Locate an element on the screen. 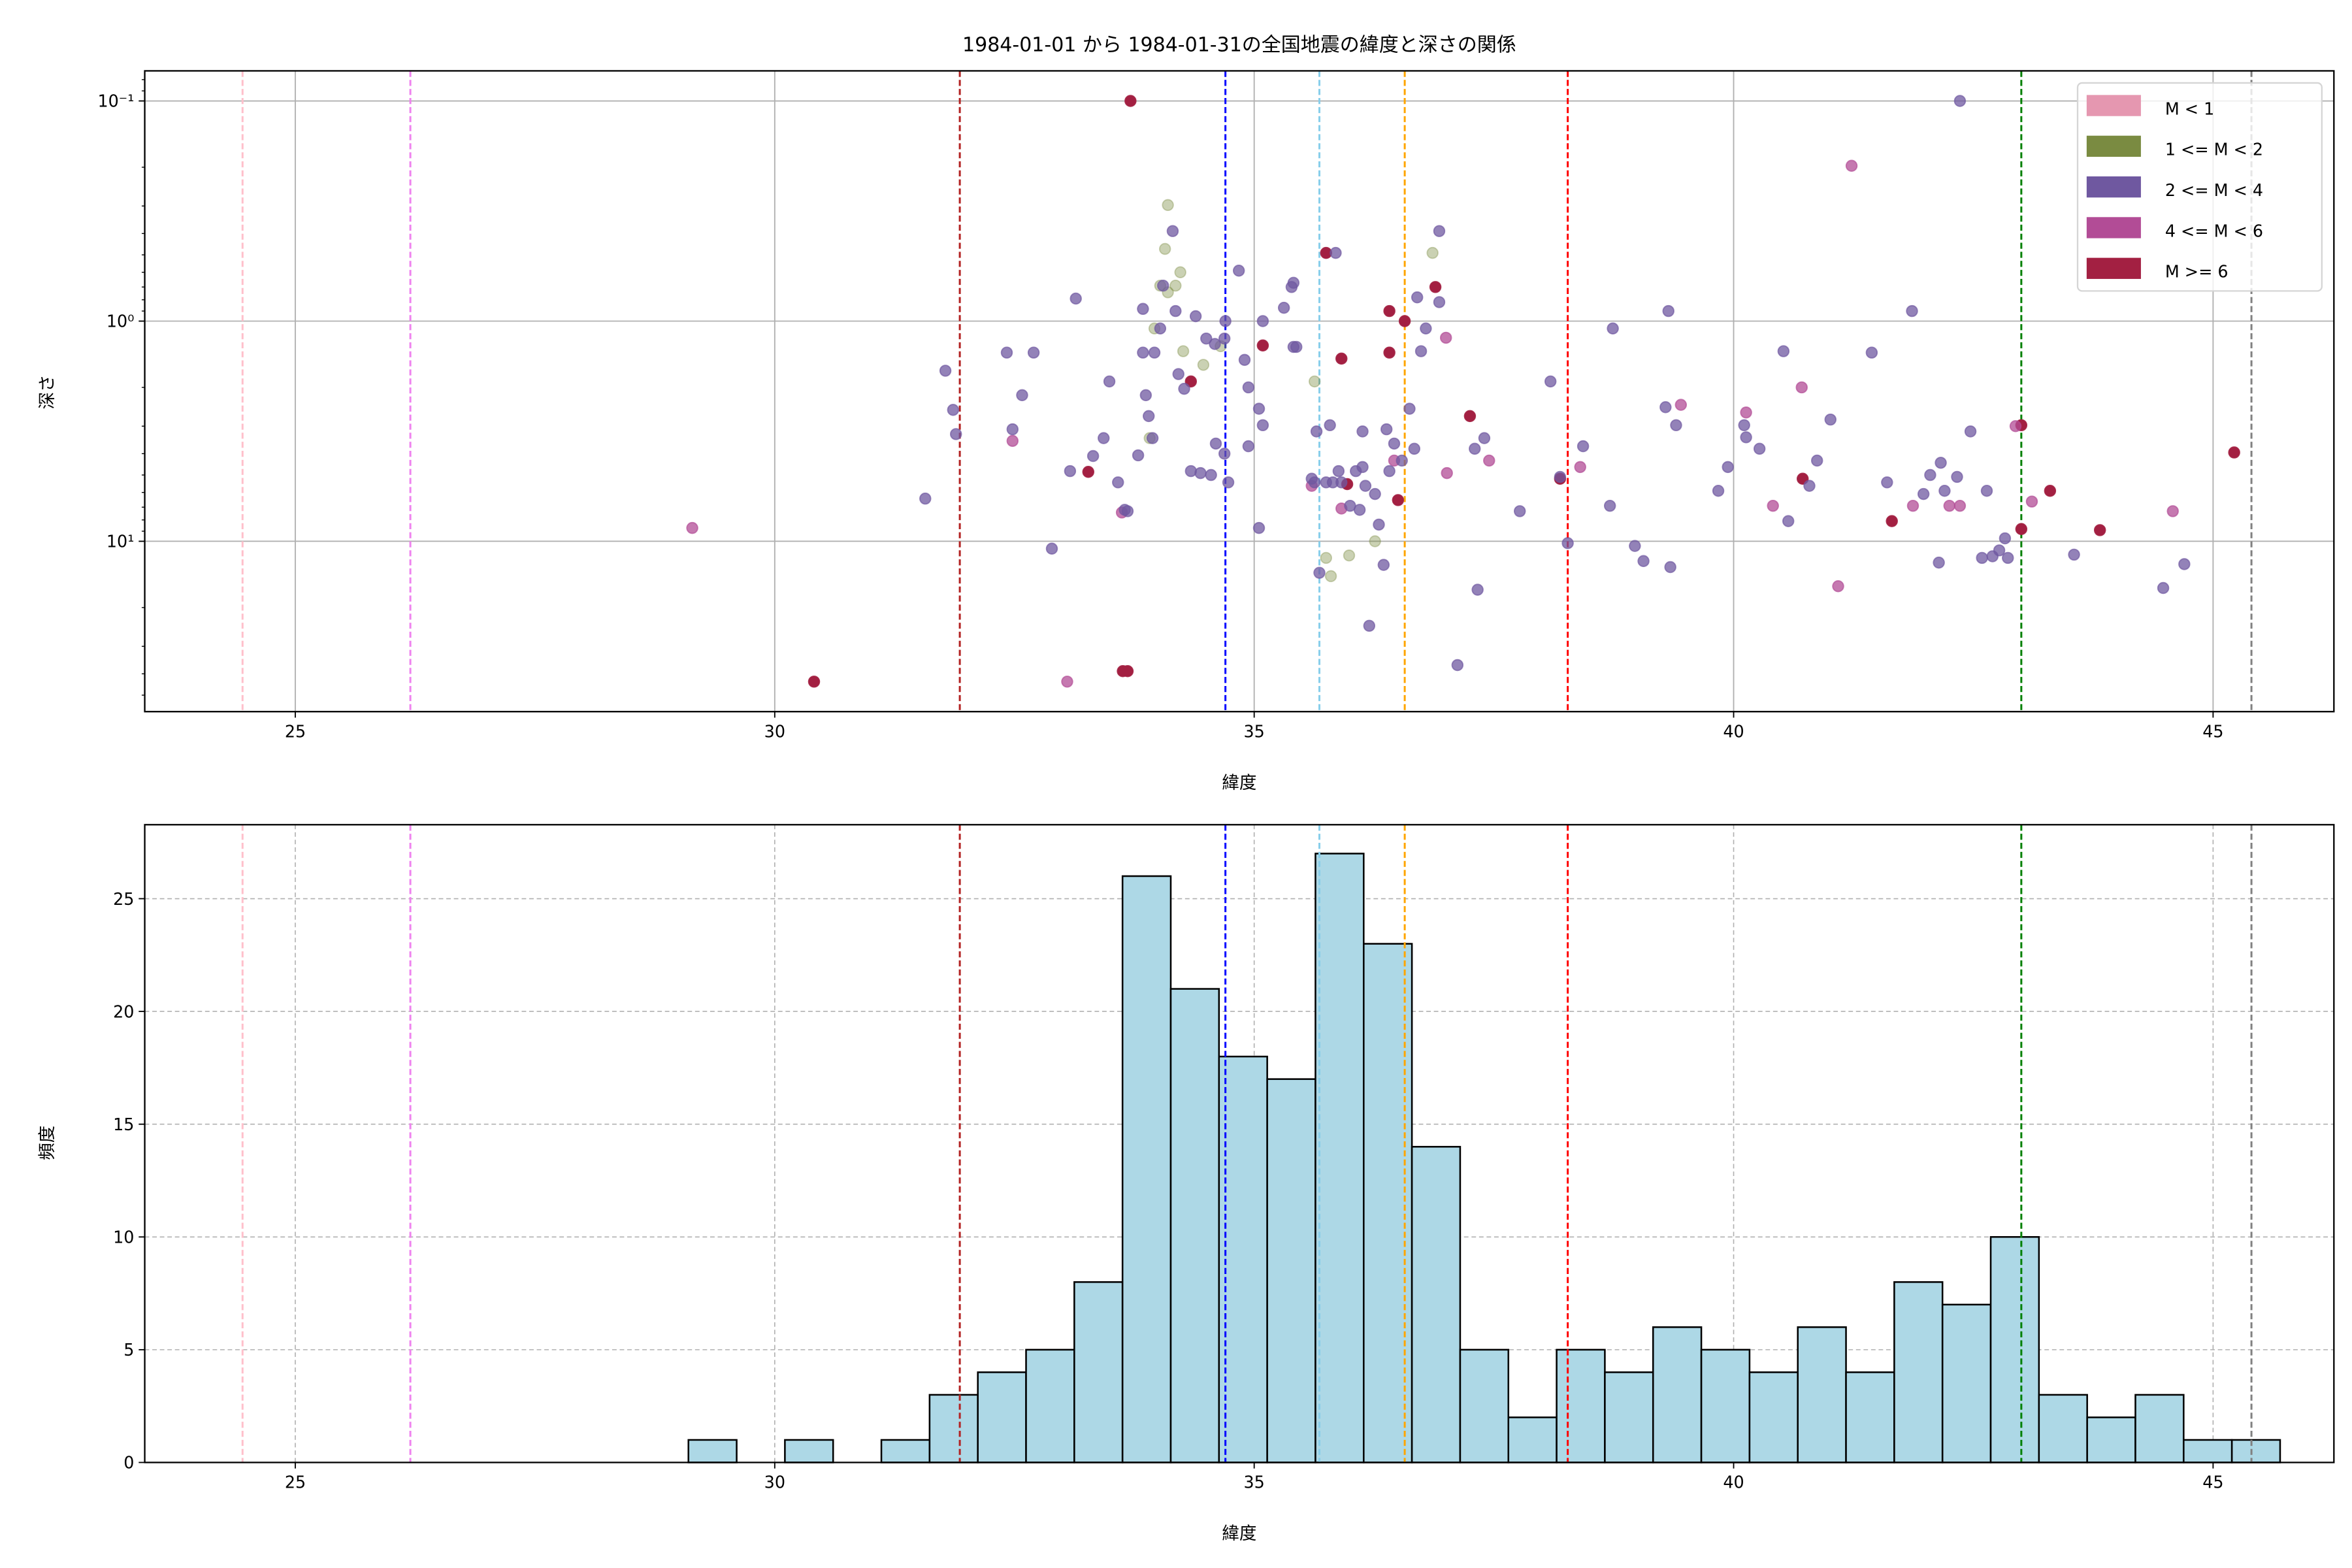 This screenshot has width=2352, height=1568. x-tick-label: 35 is located at coordinates (1254, 731).